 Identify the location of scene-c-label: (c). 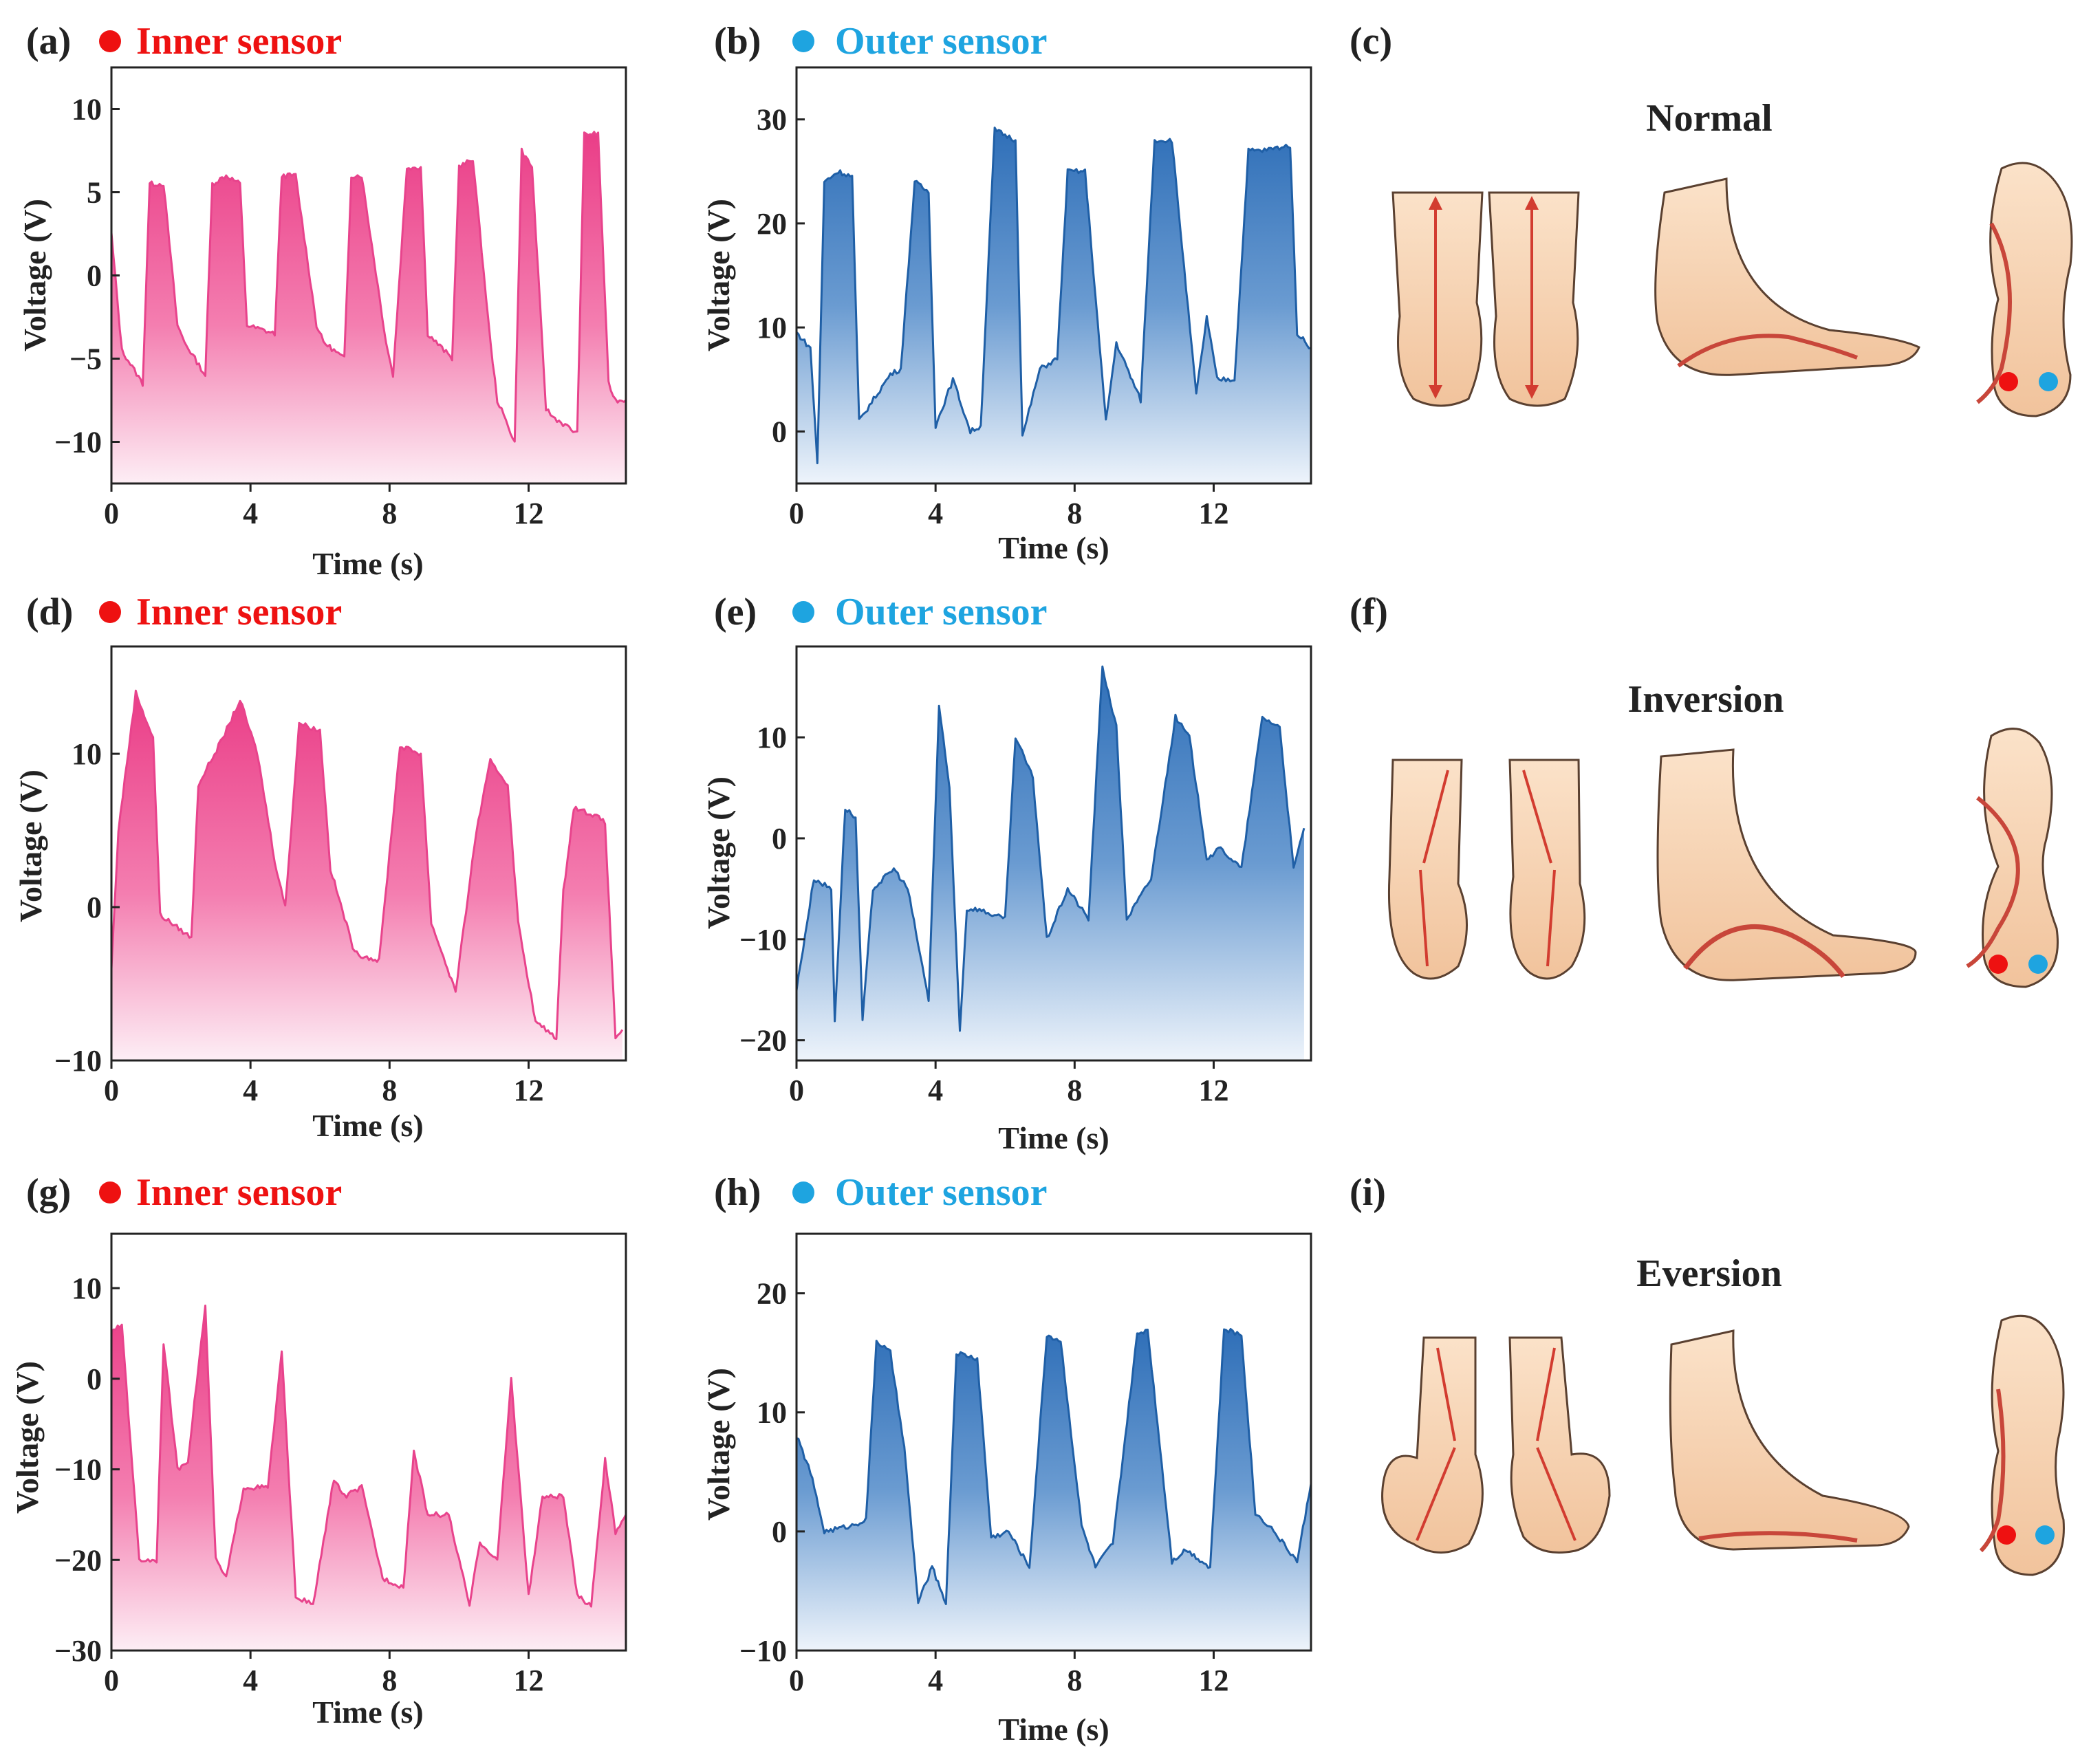
(1371, 41).